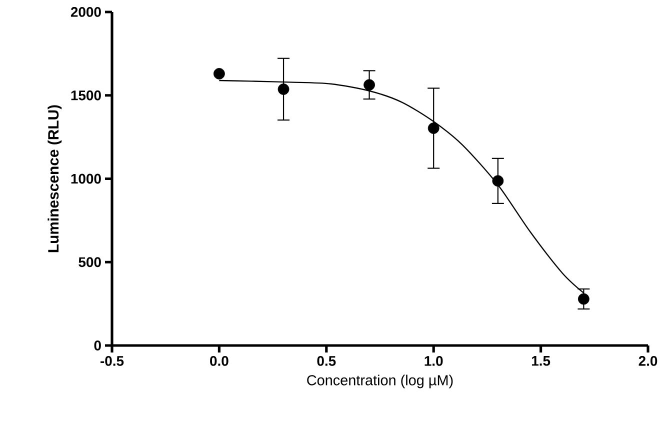  What do you see at coordinates (86, 179) in the screenshot?
I see `y-tick-label: 1000` at bounding box center [86, 179].